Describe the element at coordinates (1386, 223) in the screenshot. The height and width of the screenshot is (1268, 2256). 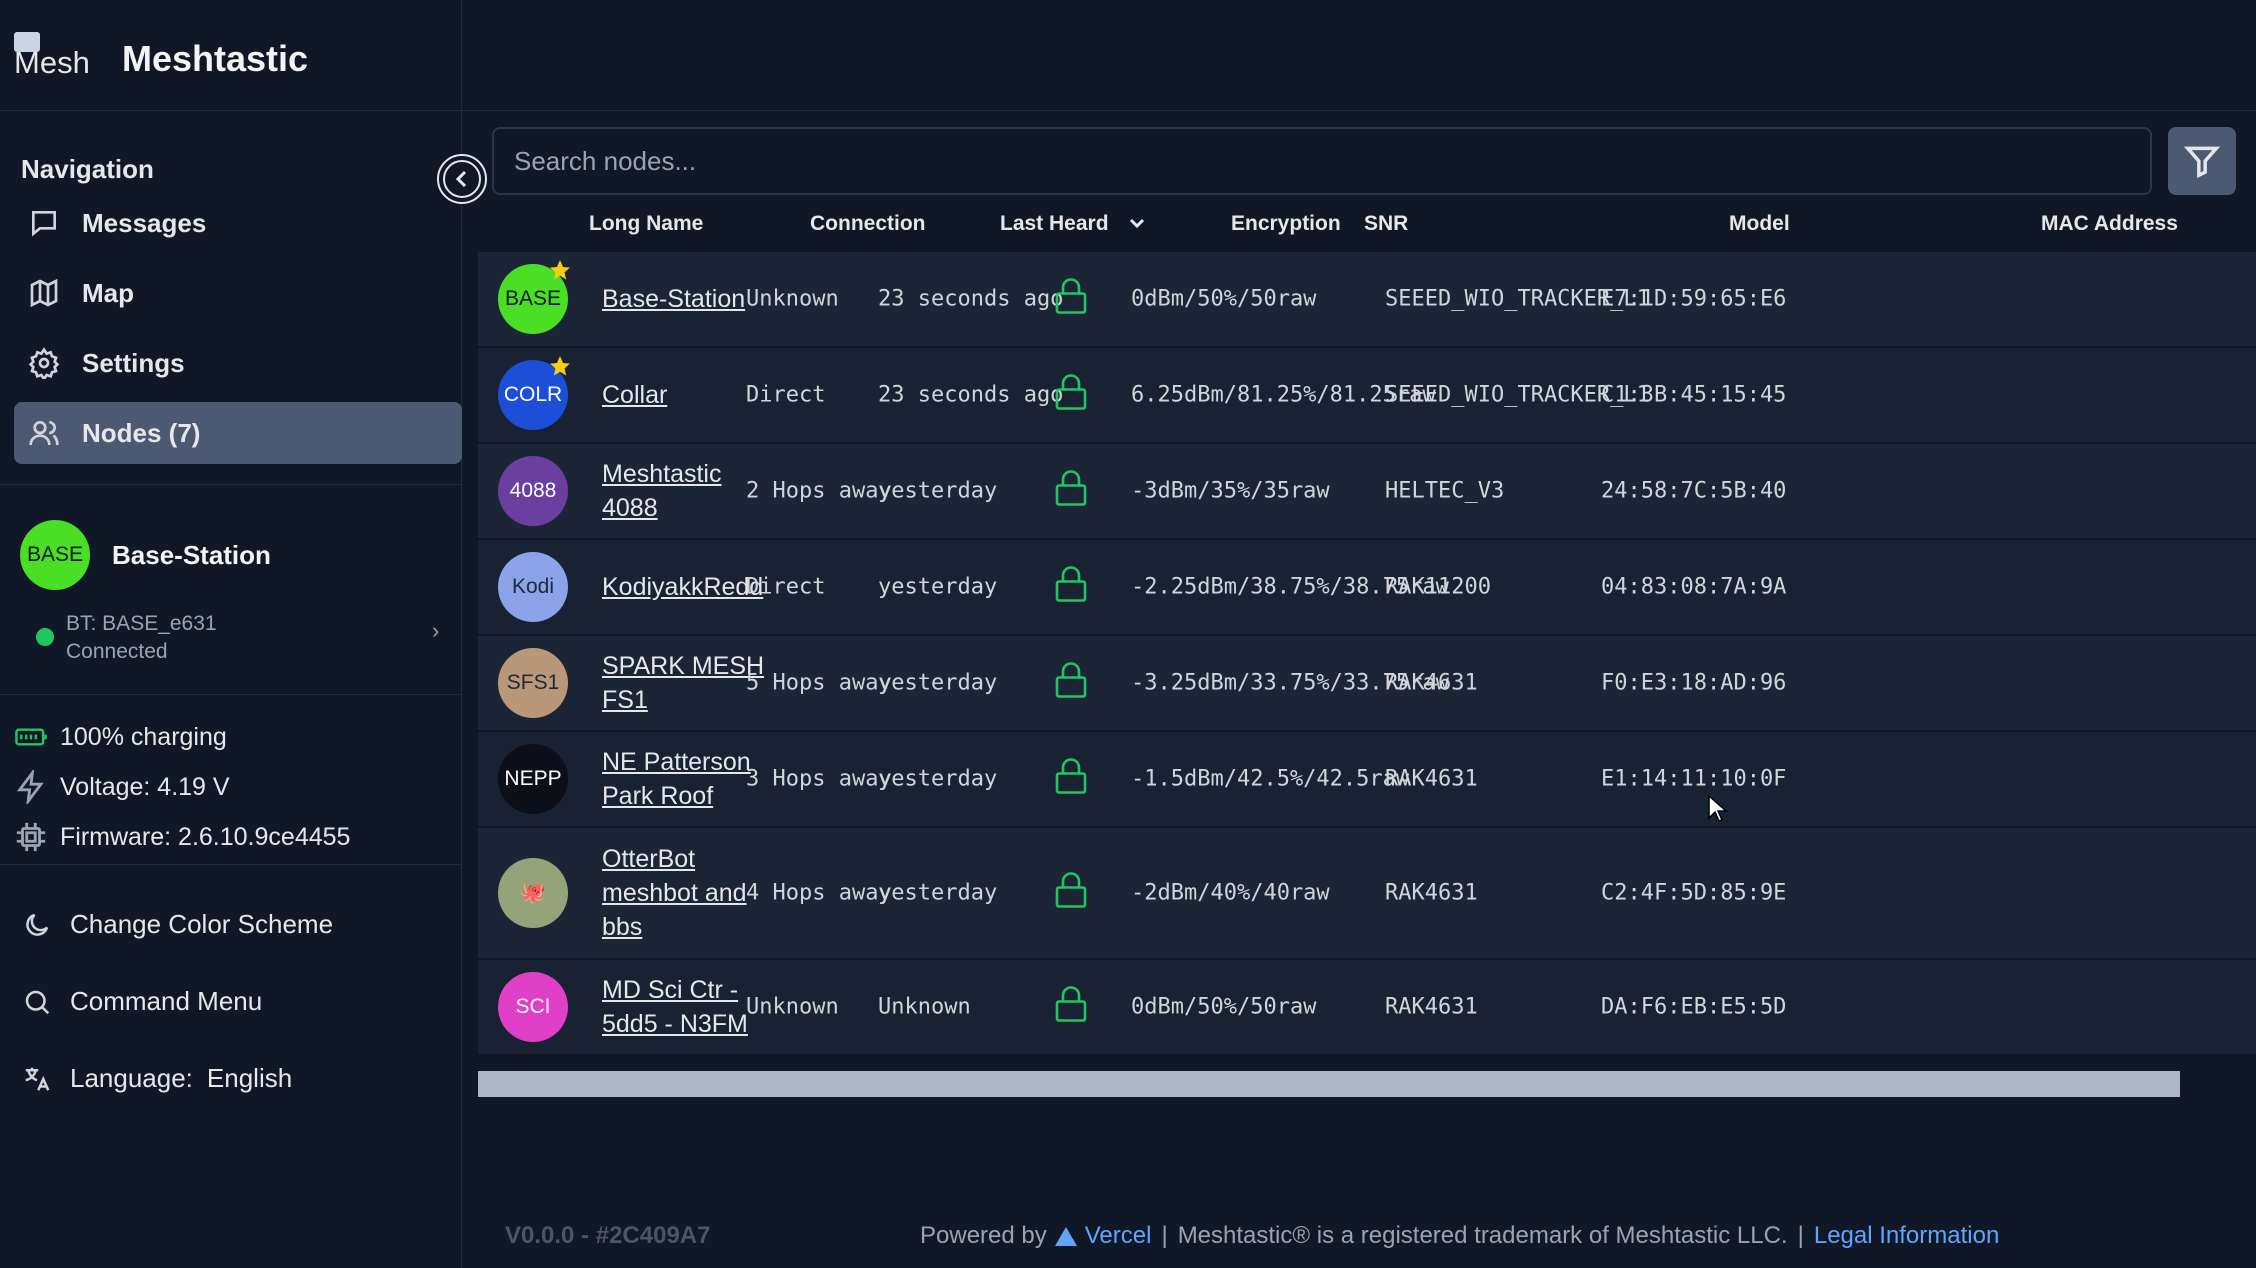
I see `header-snr: SNR` at that location.